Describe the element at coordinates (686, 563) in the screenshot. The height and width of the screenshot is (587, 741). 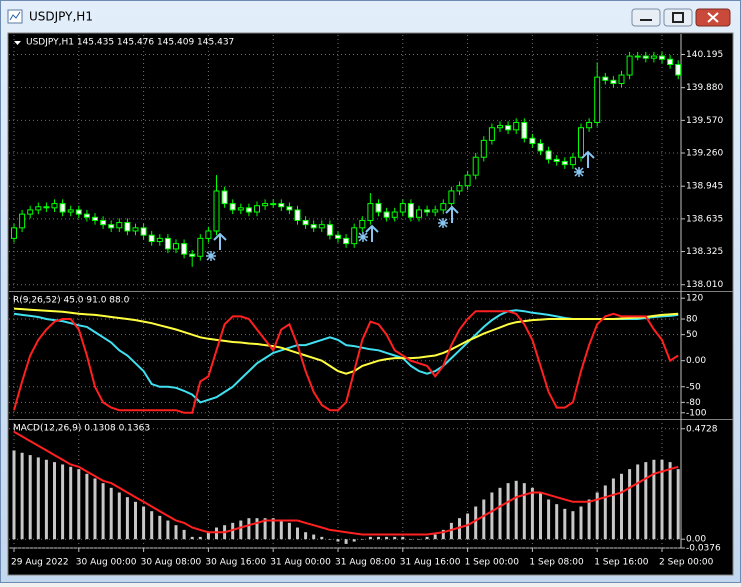
I see `x-tick-label: 2 Sep 00:00` at that location.